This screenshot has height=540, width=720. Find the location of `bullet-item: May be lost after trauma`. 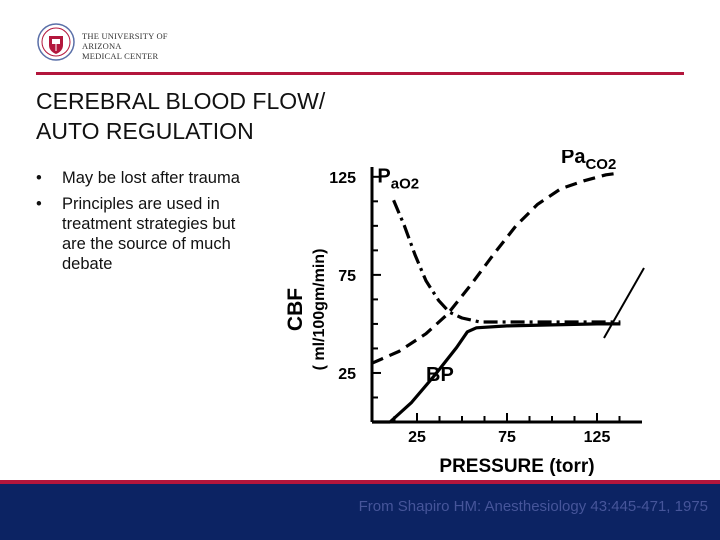

bullet-item: May be lost after trauma is located at coordinates (149, 178).